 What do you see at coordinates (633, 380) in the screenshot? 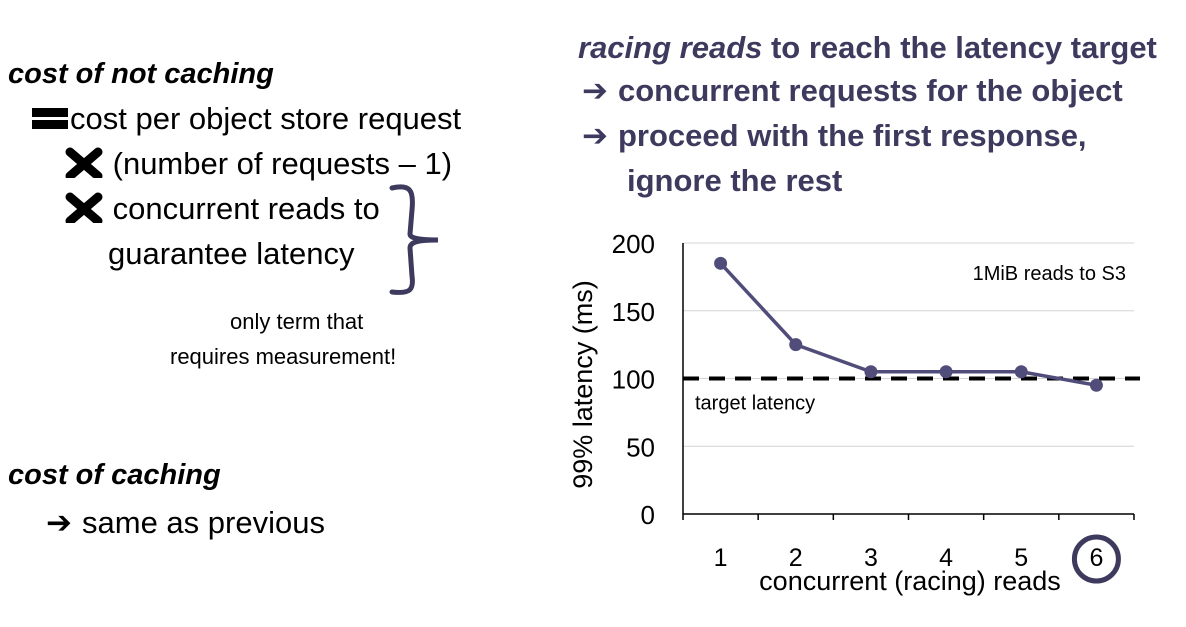
I see `y-tick-label: 100` at bounding box center [633, 380].